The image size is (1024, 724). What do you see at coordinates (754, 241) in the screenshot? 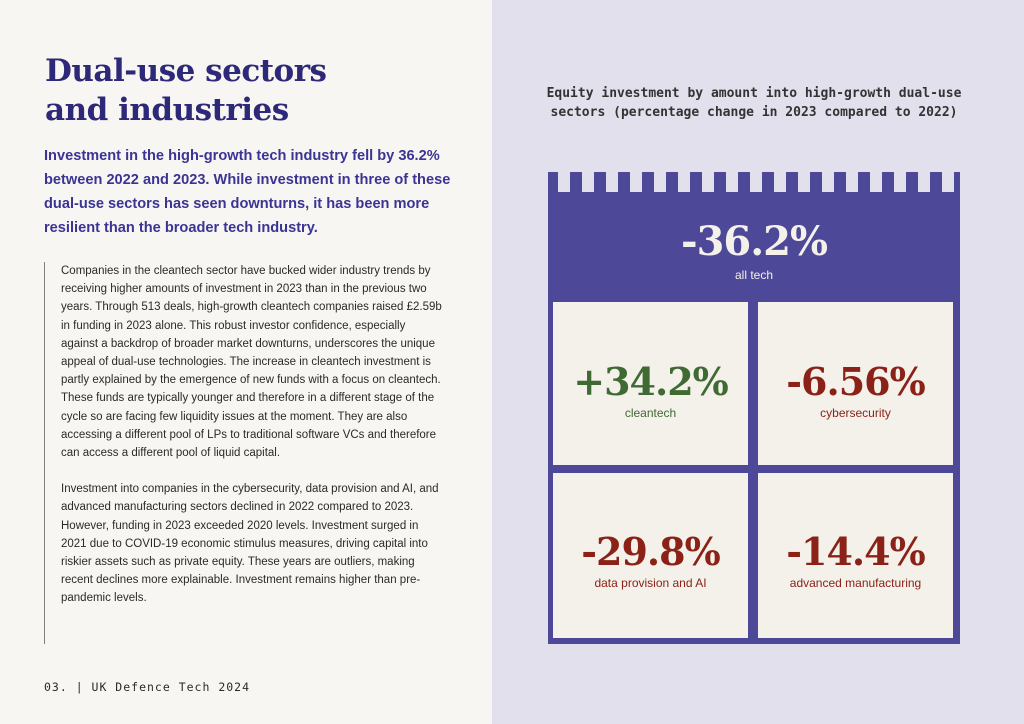
I see `headline-value: -36.2%` at bounding box center [754, 241].